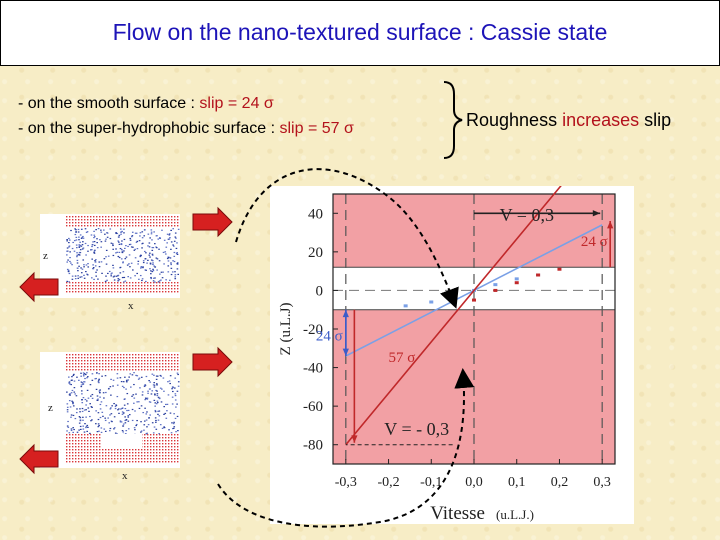 This screenshot has height=540, width=720. Describe the element at coordinates (347, 238) in the screenshot. I see `dashed-arrow-upper-icon` at that location.